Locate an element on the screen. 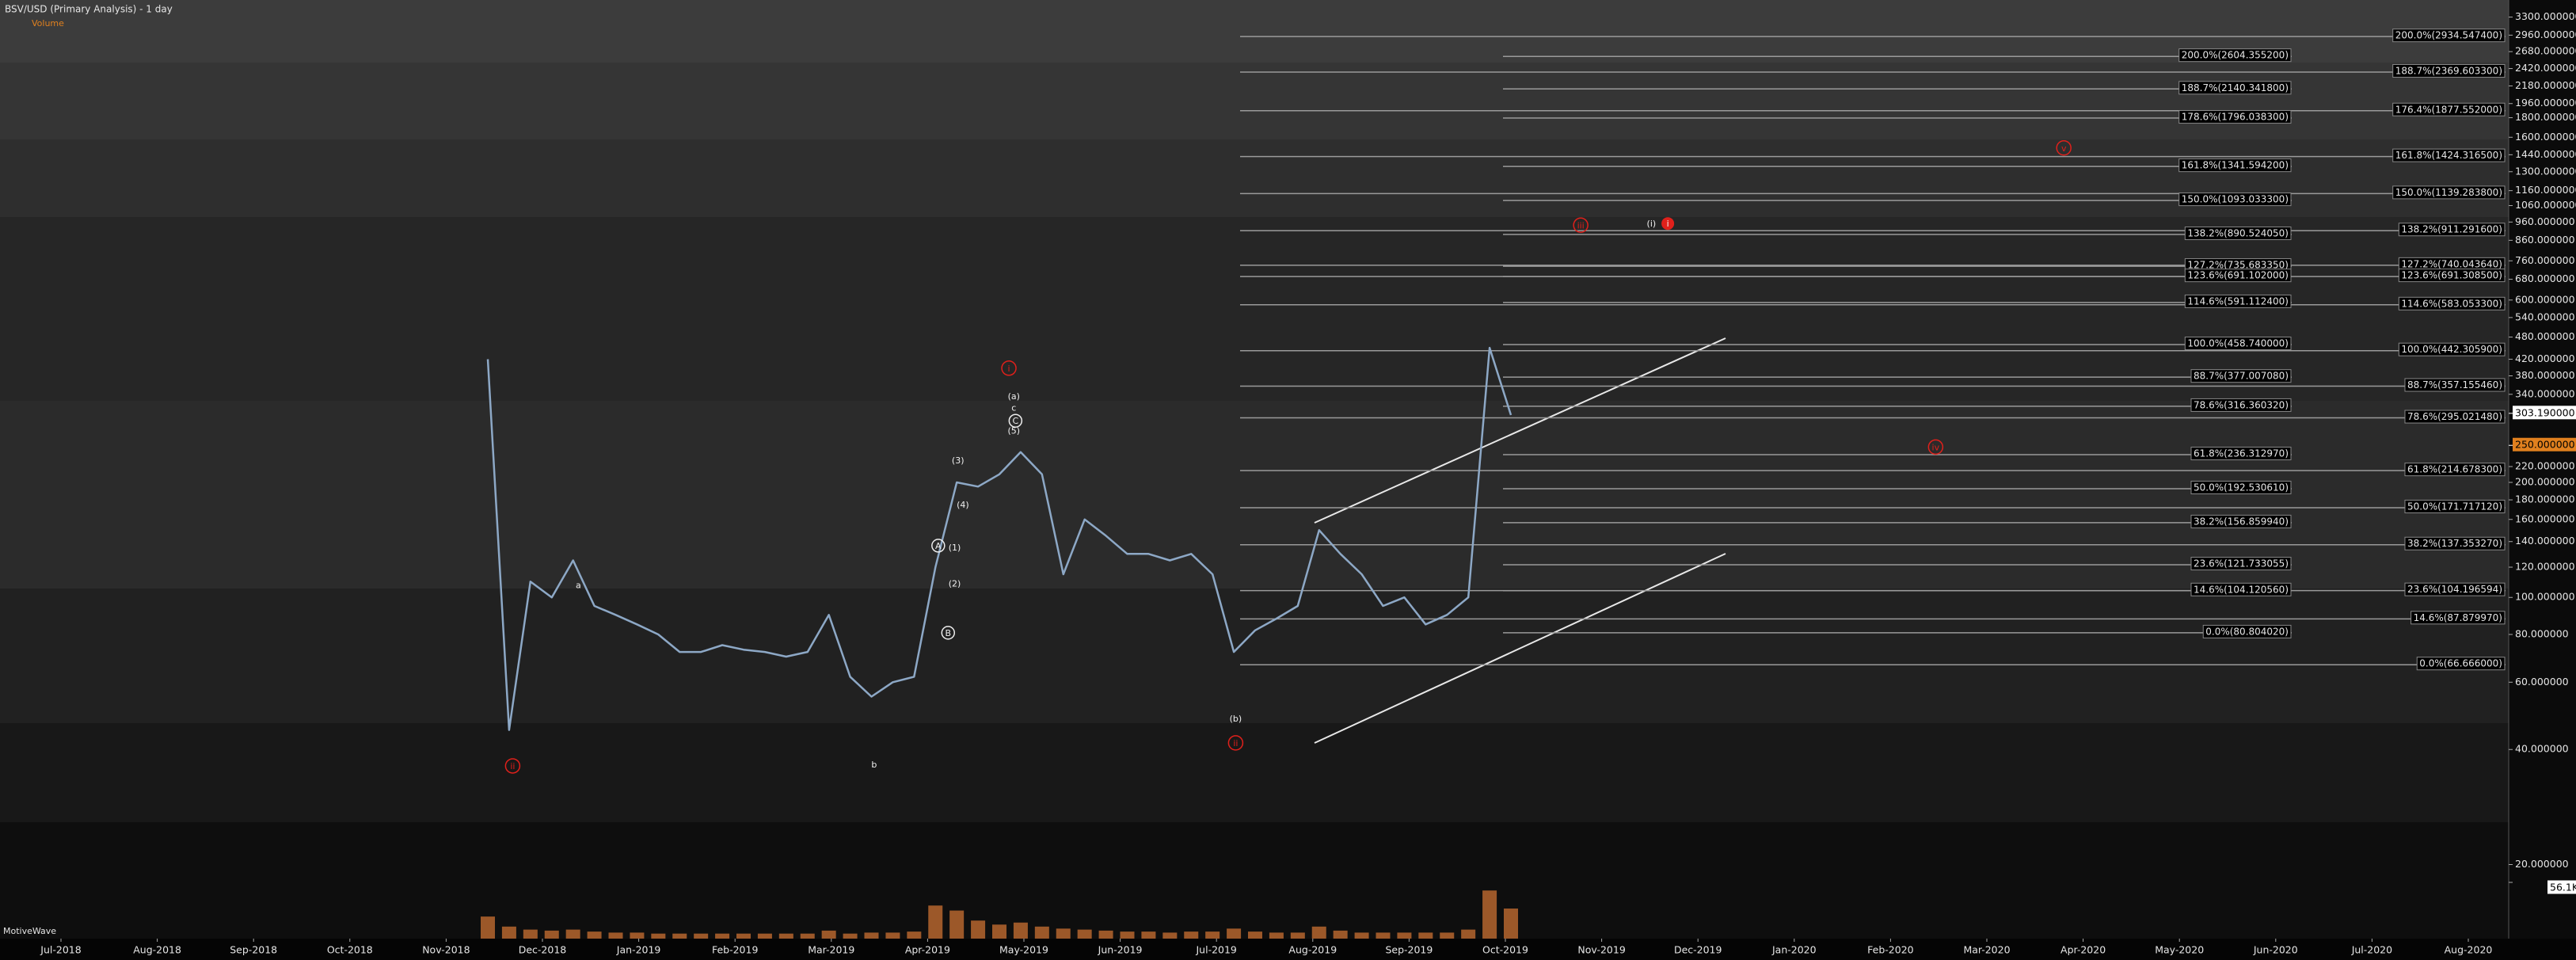 This screenshot has height=960, width=2576. volume-tick-label: 56.1K is located at coordinates (2563, 887).